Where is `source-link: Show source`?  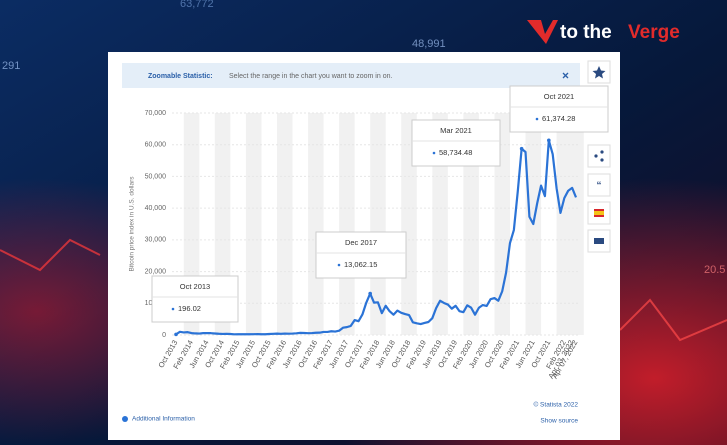 source-link: Show source is located at coordinates (559, 421).